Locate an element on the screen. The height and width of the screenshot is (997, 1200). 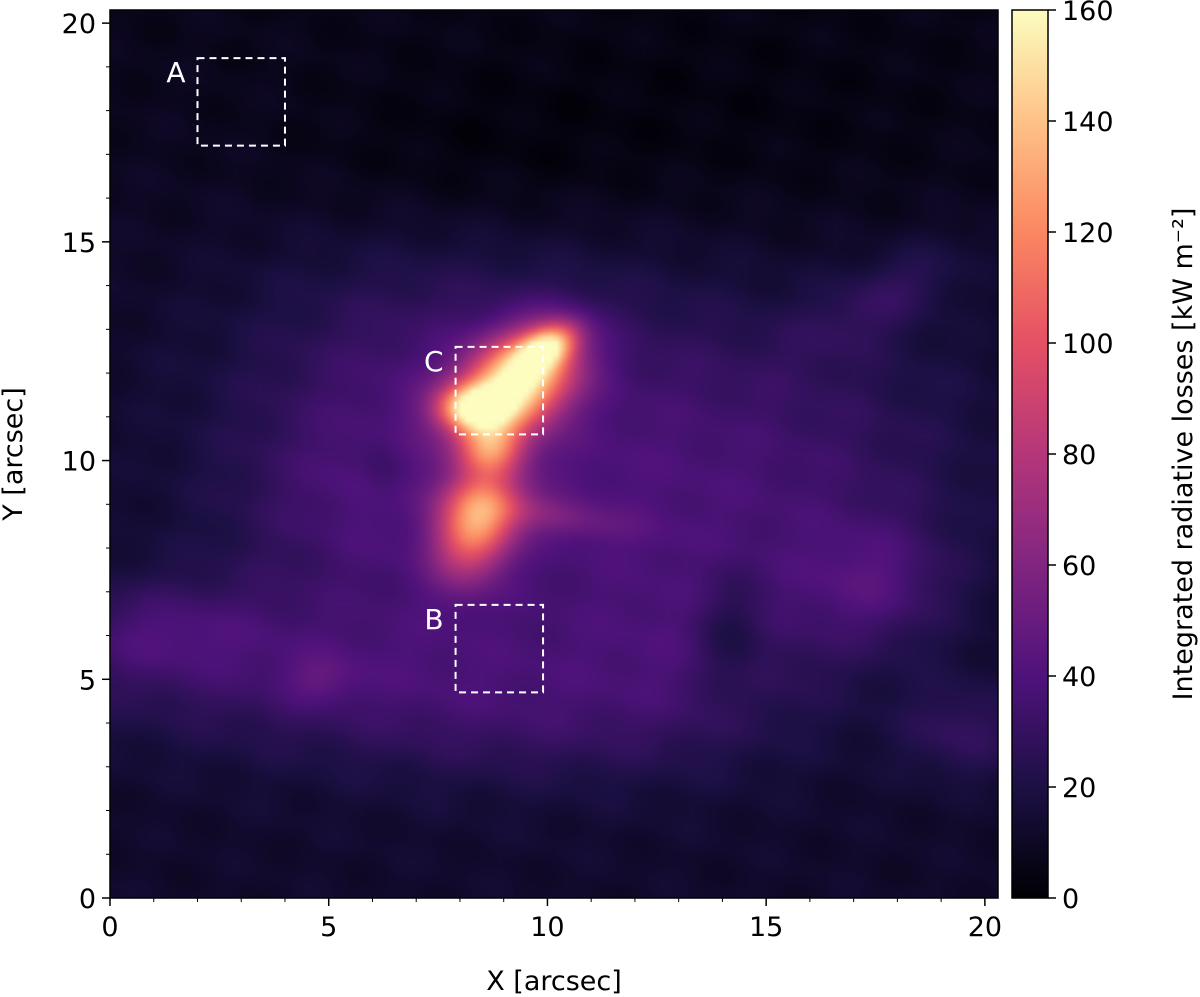
y-tick-label: 0 is located at coordinates (87, 899).